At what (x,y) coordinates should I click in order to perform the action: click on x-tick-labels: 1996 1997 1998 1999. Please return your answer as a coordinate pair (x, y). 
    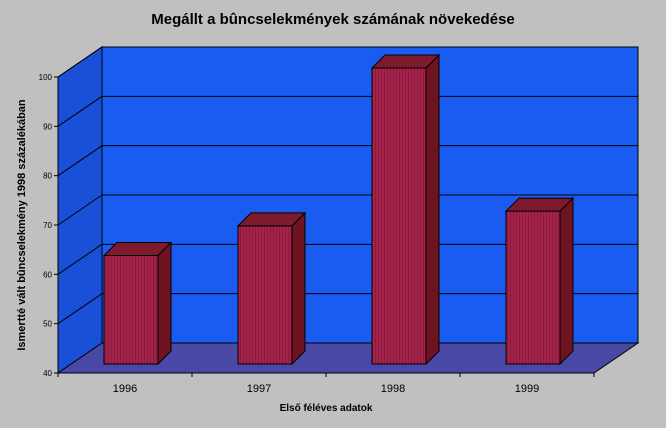
    Looking at the image, I should click on (326, 389).